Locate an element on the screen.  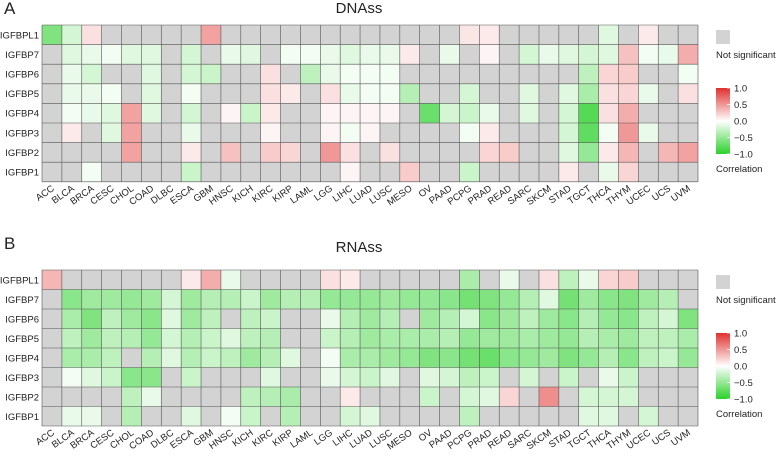
heatmap-cell-igfbpl1-brca is located at coordinates (91, 35).